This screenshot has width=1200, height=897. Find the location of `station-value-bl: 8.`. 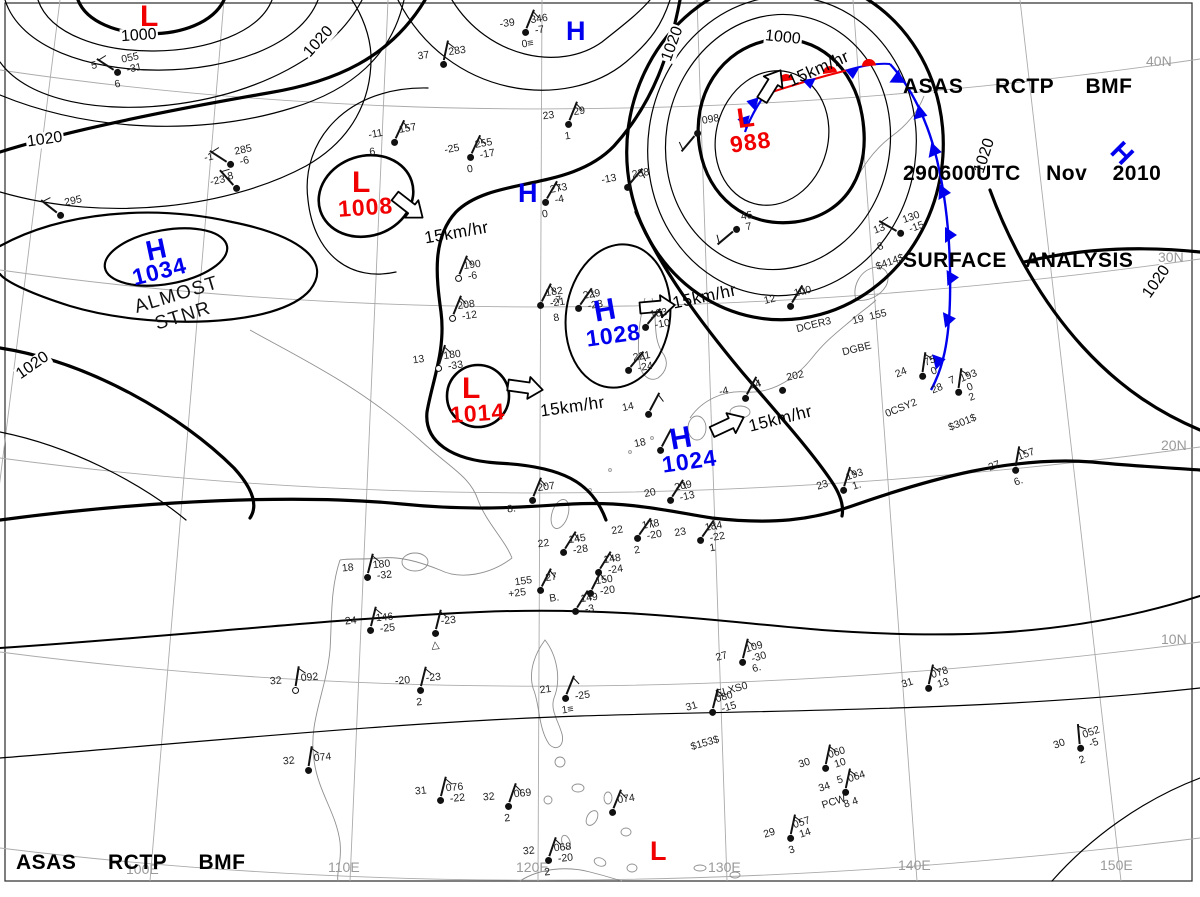

station-value-bl: 8. is located at coordinates (511, 509).